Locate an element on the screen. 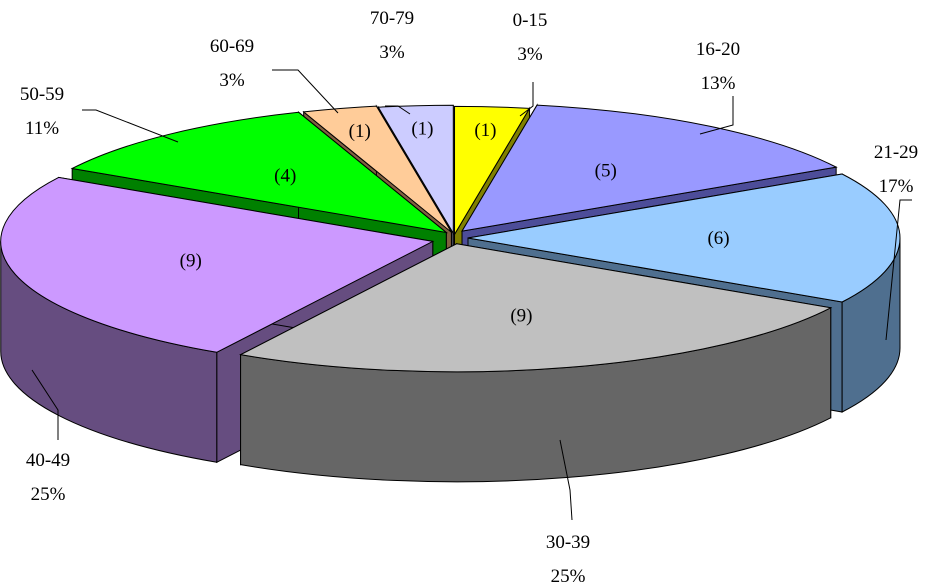  slice-category-label: 40-49 is located at coordinates (48, 460).